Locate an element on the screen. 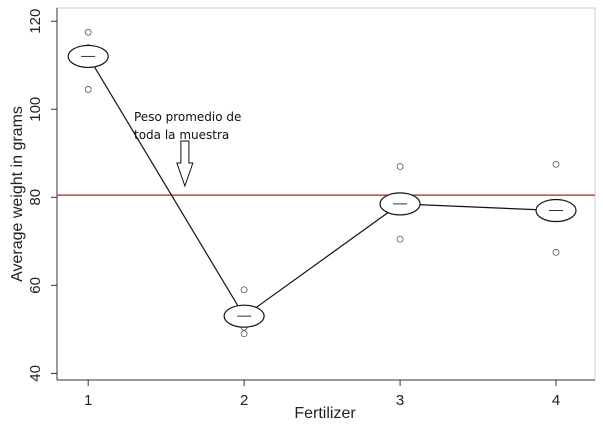 Image resolution: width=603 pixels, height=432 pixels. x-tick-label: 3 is located at coordinates (400, 400).